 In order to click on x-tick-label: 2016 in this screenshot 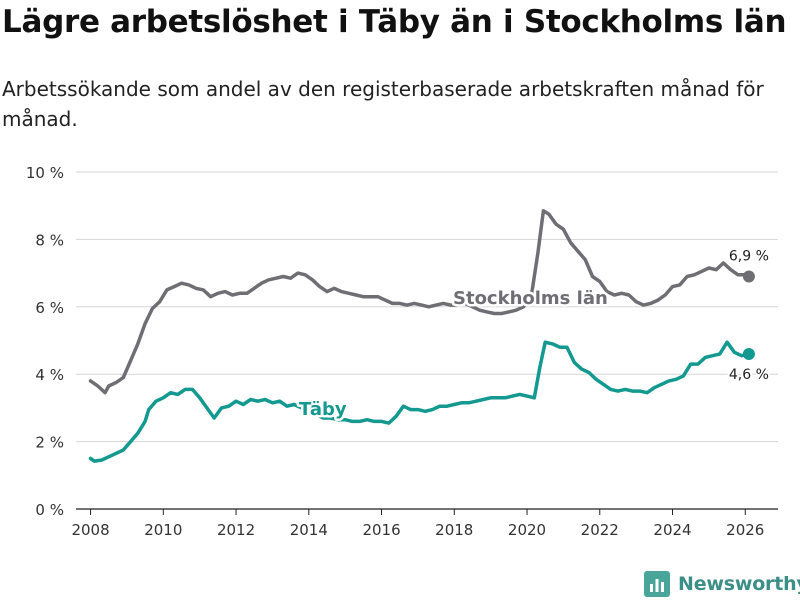, I will do `click(381, 530)`.